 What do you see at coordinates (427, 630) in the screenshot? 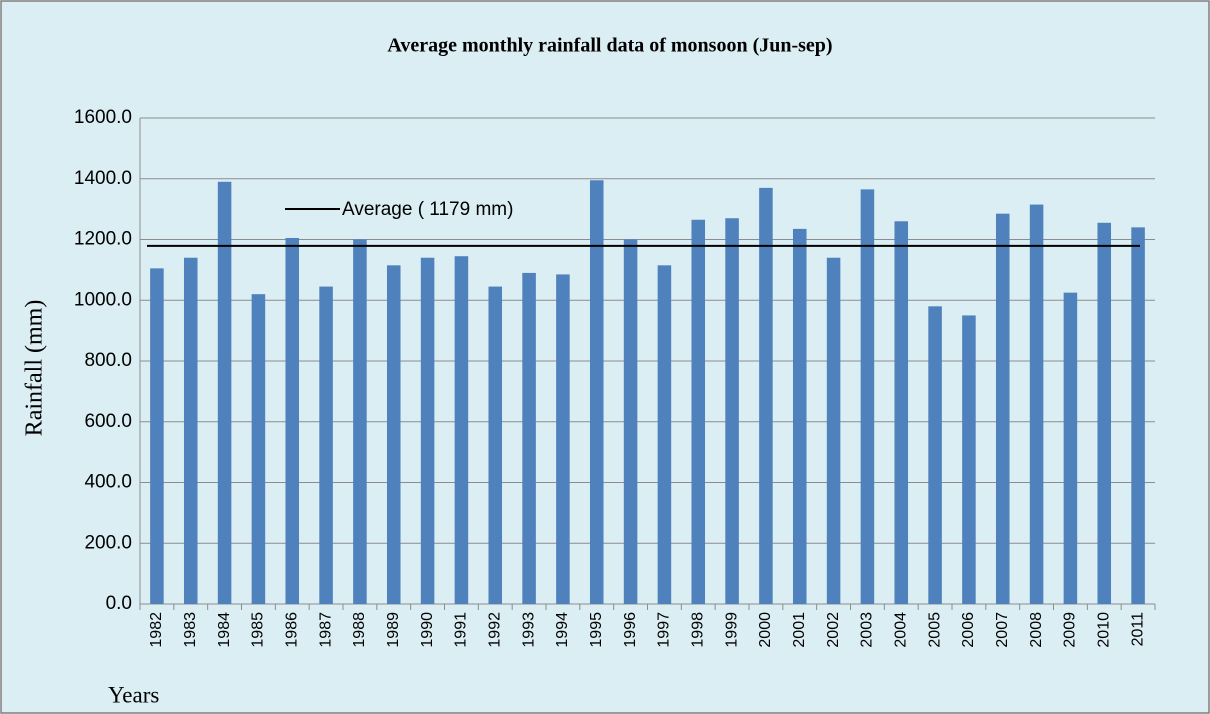
I see `x-tick-label: 1990` at bounding box center [427, 630].